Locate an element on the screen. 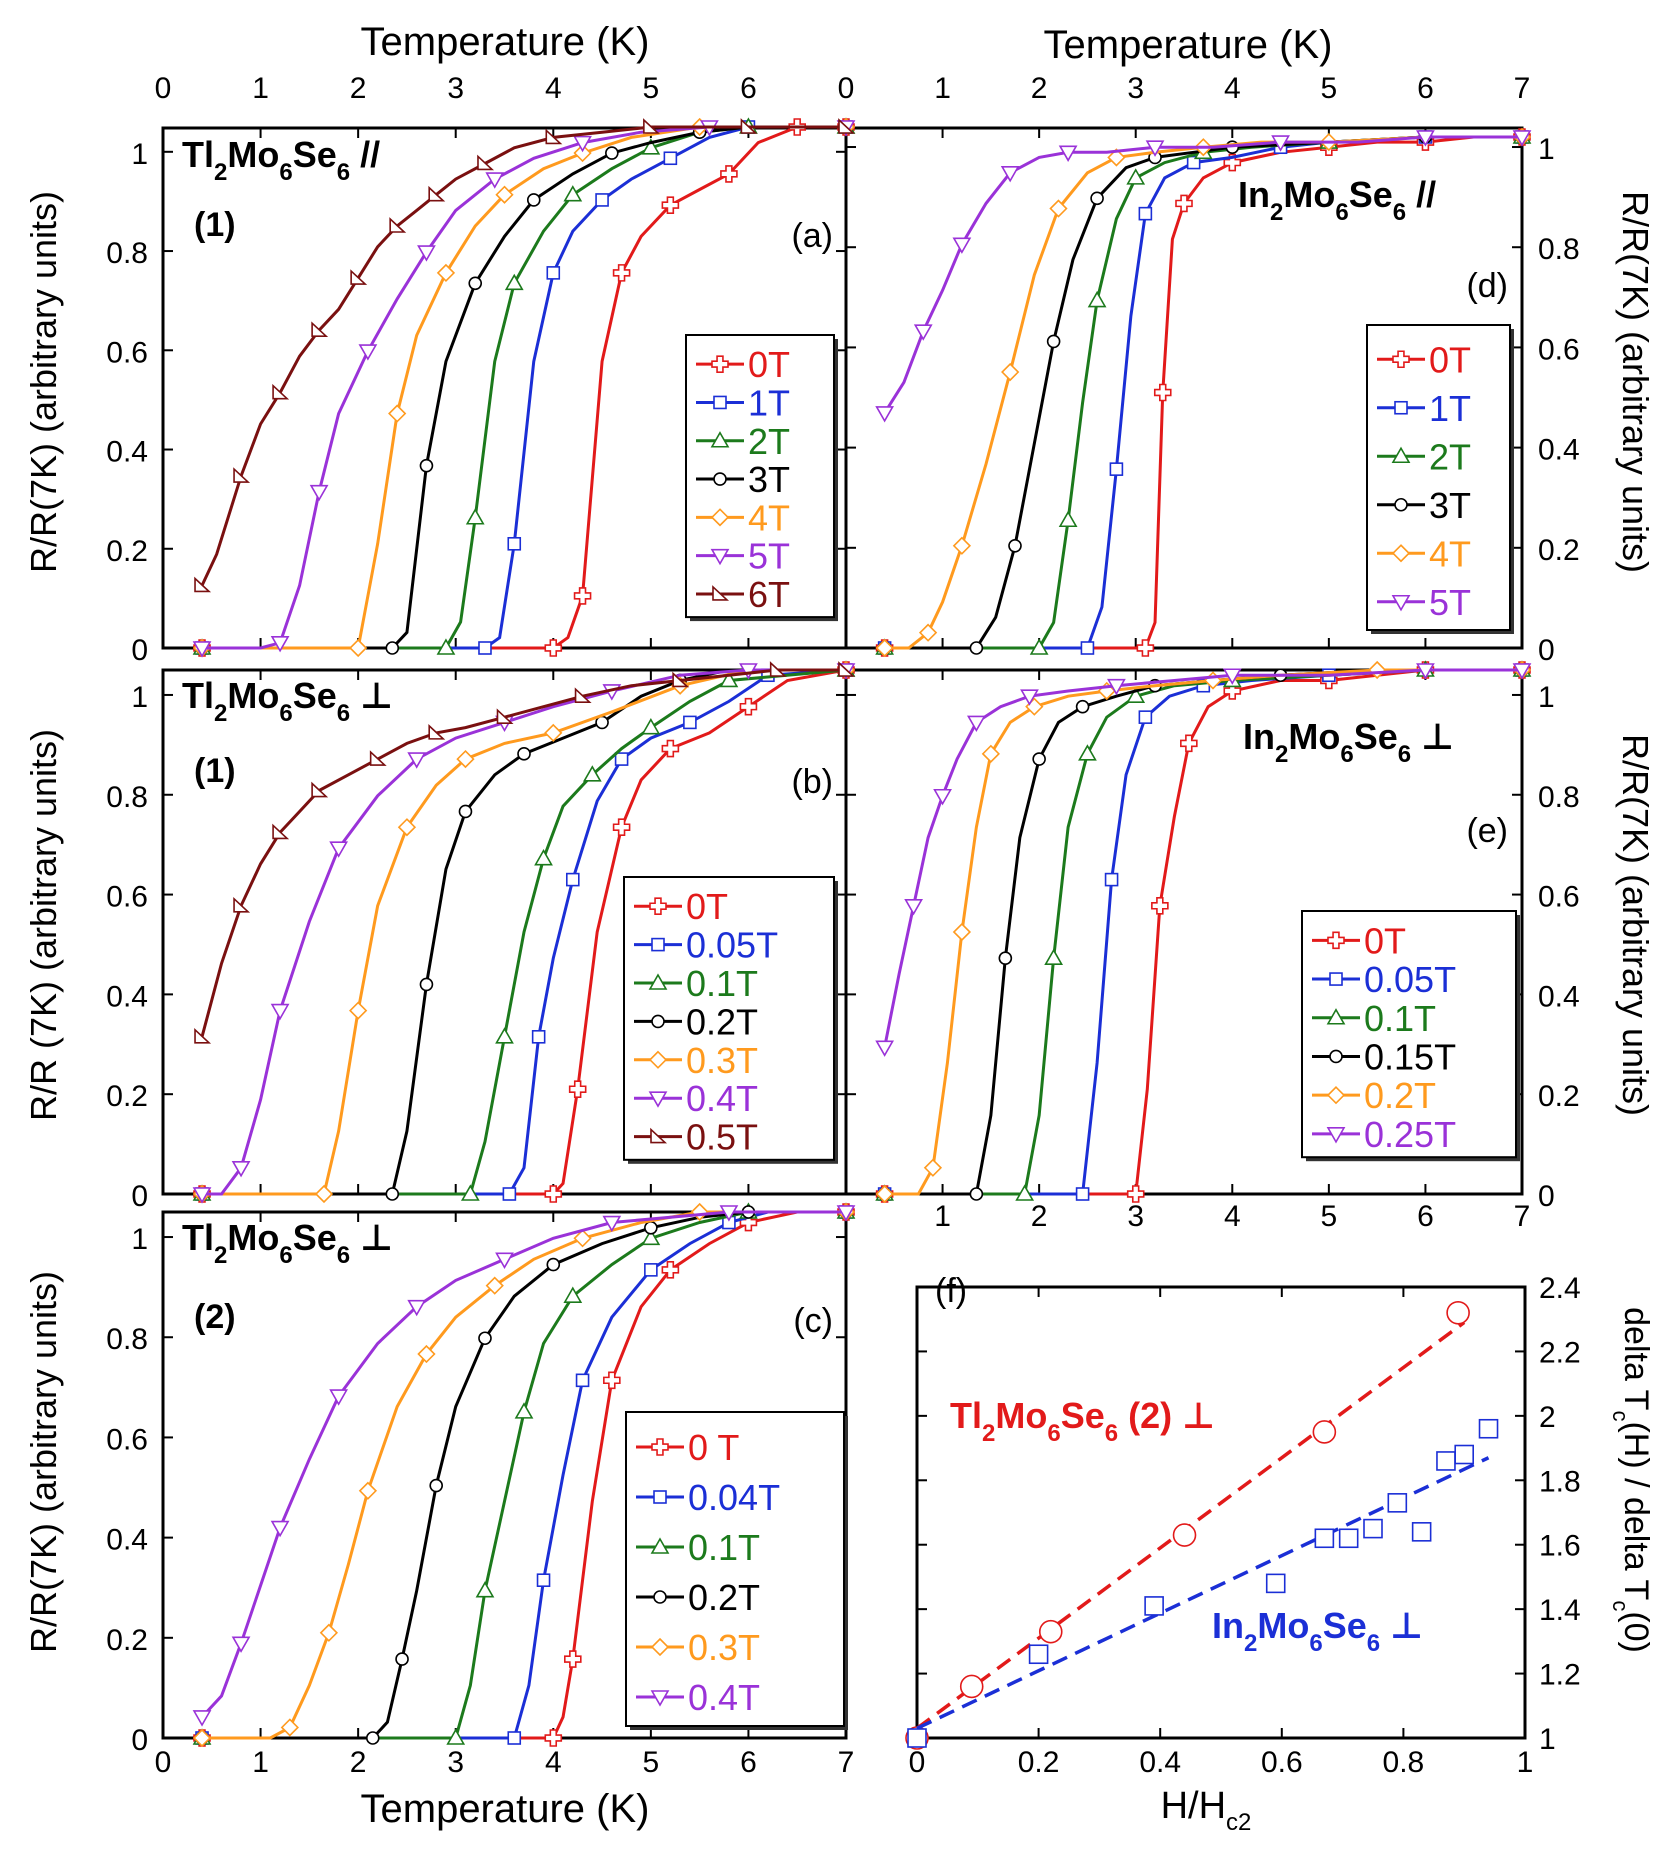 This screenshot has height=1865, width=1676. panel-title-c: Tl2Mo6Se6 ⊥ is located at coordinates (287, 1243).